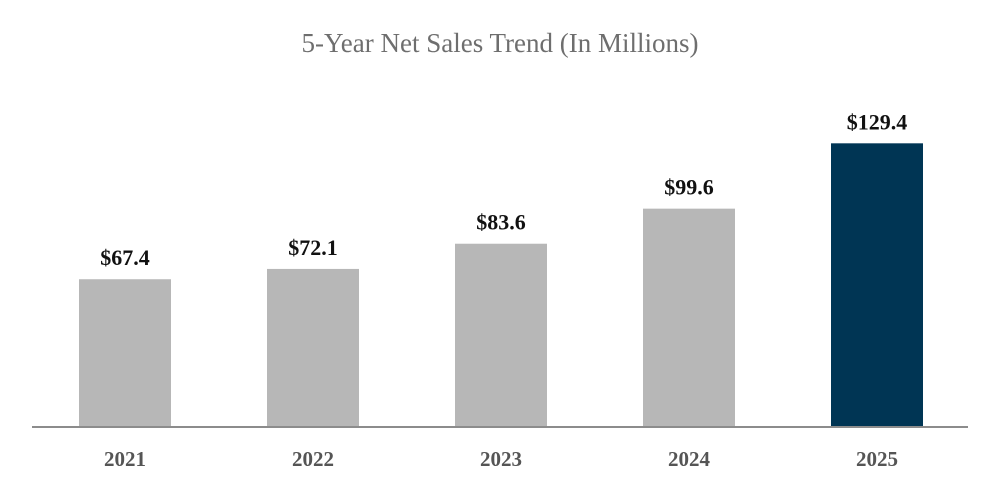 The image size is (1000, 500). What do you see at coordinates (313, 247) in the screenshot?
I see `data-label-2022: $72.1` at bounding box center [313, 247].